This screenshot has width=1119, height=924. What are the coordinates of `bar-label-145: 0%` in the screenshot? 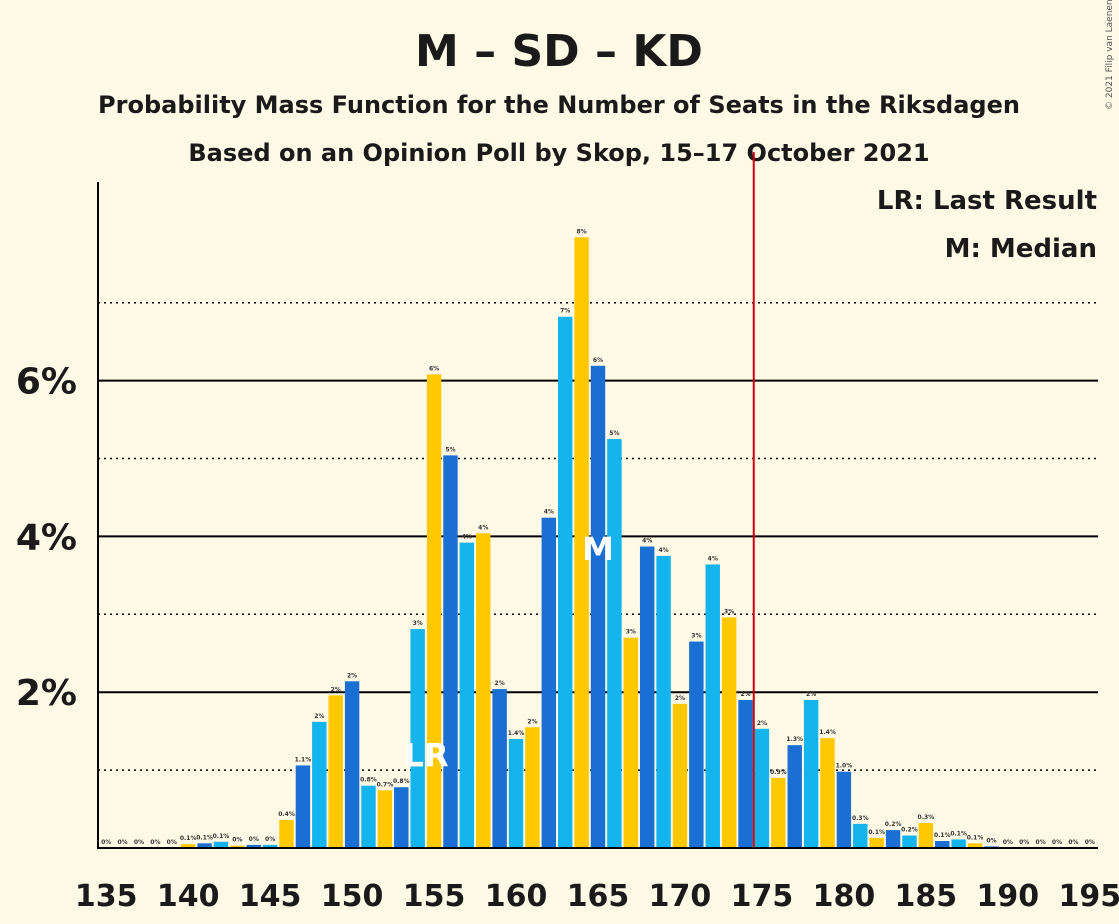 It's located at (270, 839).